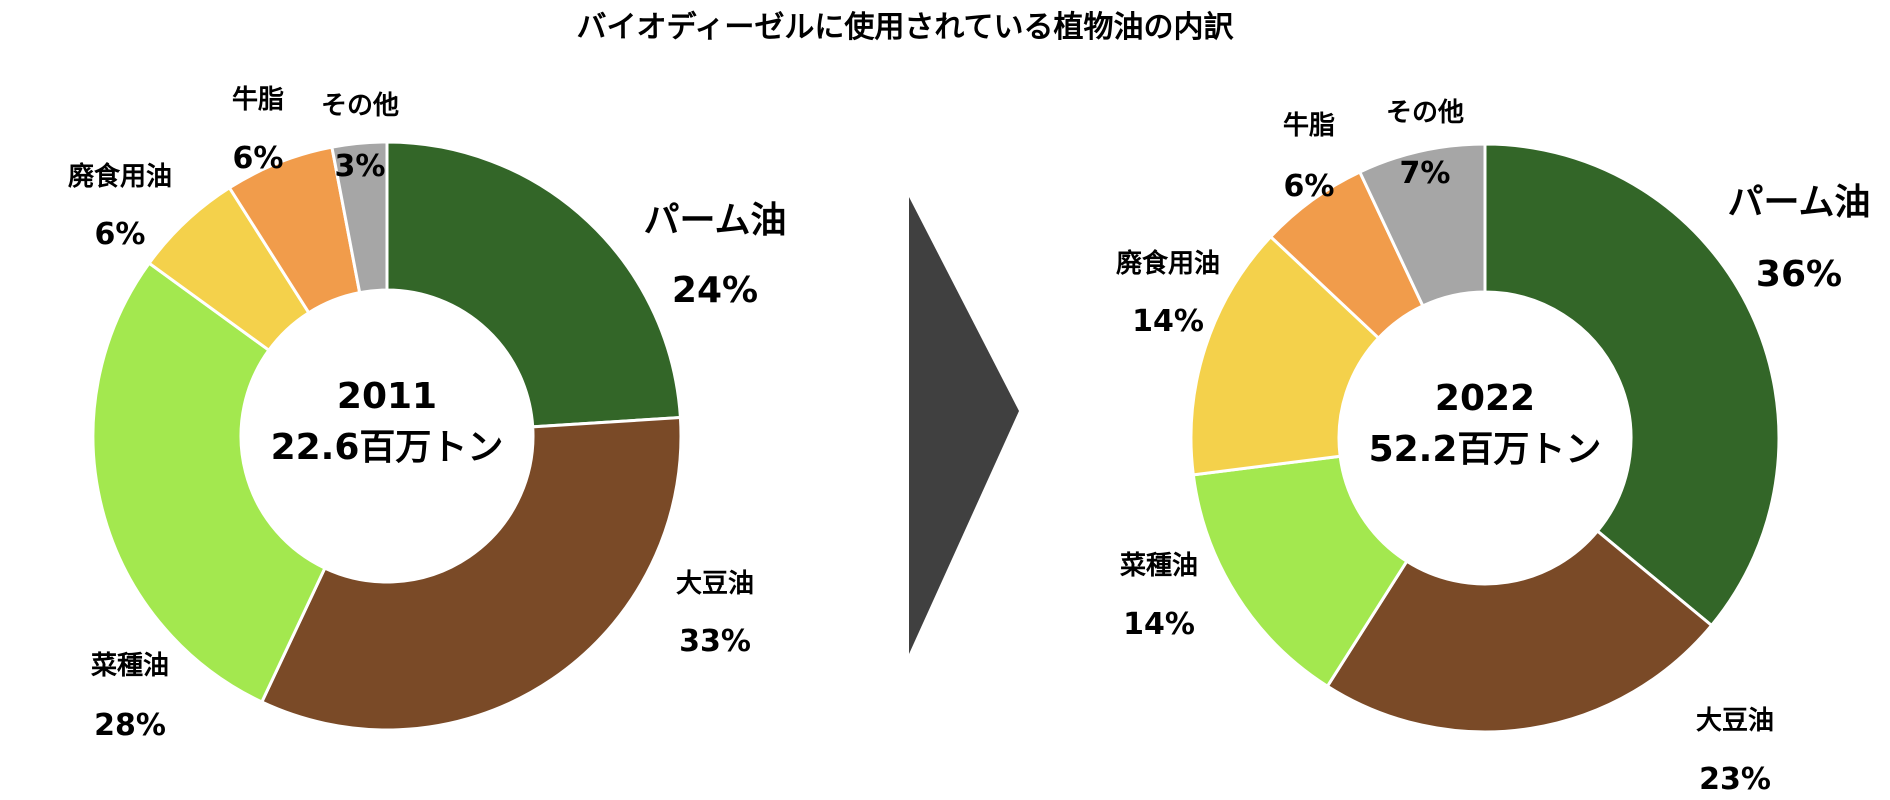  Describe the element at coordinates (1519, 631) in the screenshot. I see `slice-soy-2022` at that location.